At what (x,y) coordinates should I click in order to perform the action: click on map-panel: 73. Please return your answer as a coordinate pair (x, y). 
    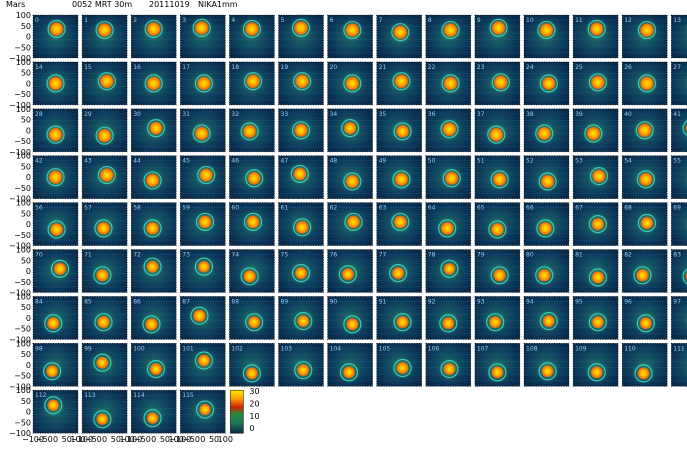
    Looking at the image, I should click on (203, 271).